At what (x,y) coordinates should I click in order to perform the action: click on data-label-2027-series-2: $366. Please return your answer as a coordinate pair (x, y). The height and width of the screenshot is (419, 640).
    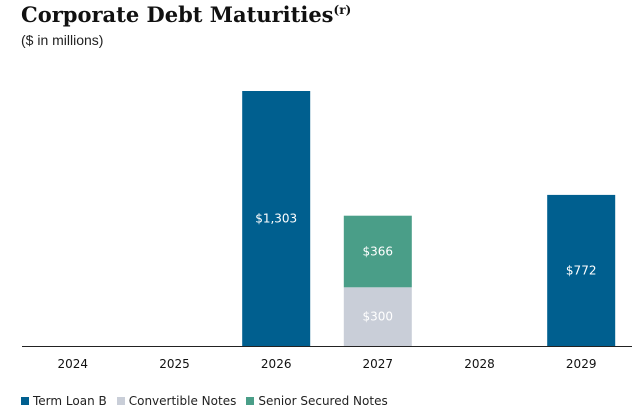
    Looking at the image, I should click on (378, 252).